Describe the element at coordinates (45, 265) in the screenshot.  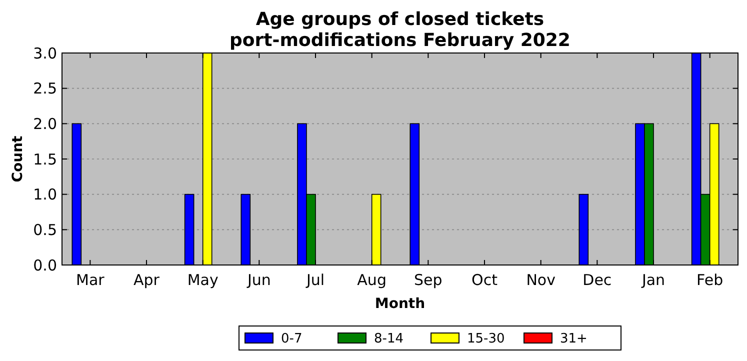
I see `y-tick-label: 0.0` at that location.